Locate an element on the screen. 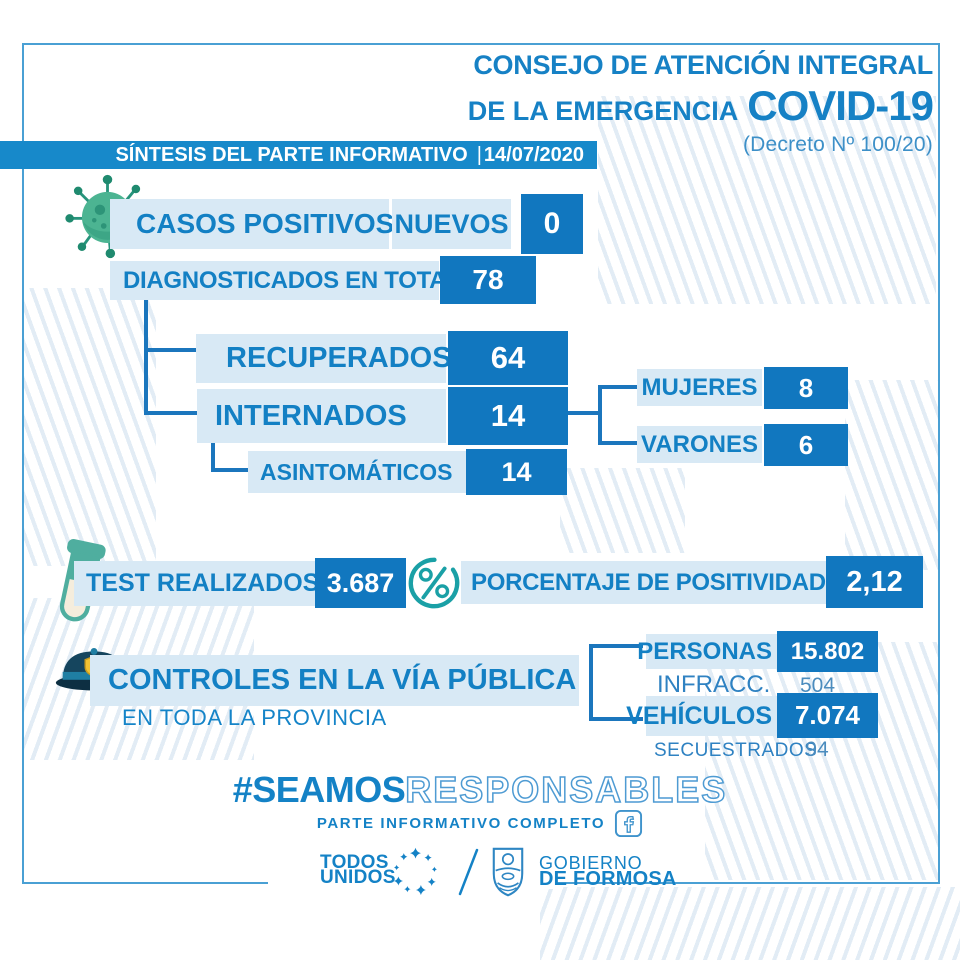 The height and width of the screenshot is (960, 960). asymptomatic-value: 14 is located at coordinates (516, 471).